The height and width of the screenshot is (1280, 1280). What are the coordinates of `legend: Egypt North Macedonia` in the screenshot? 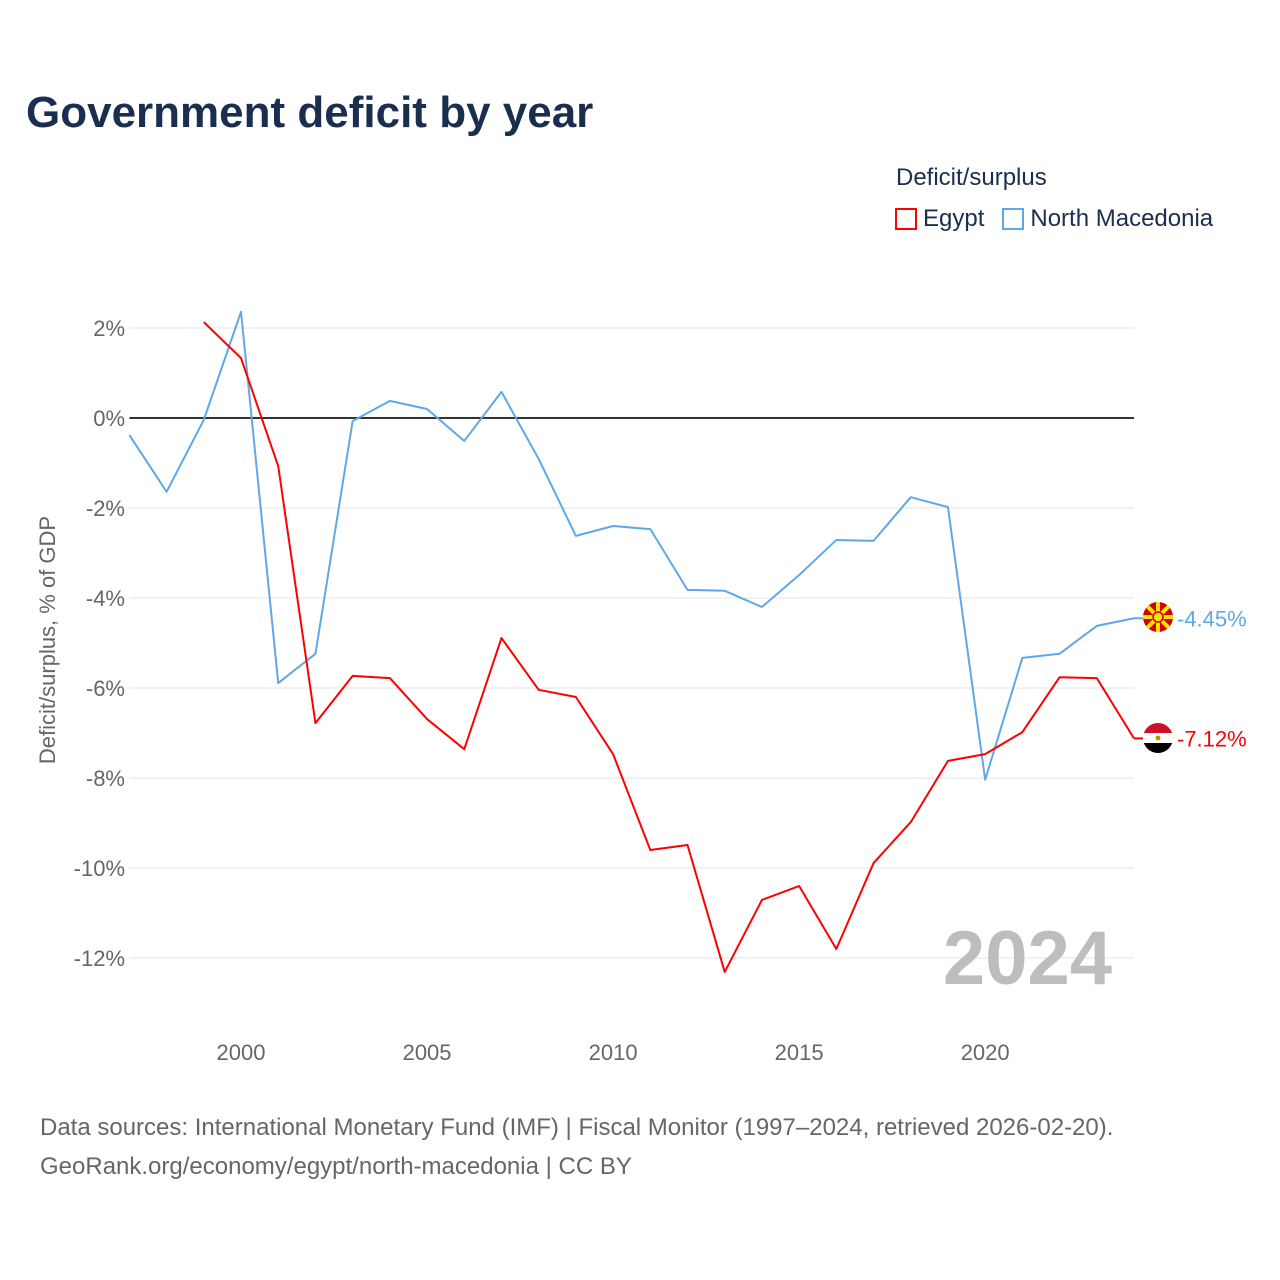 It's located at (1054, 219).